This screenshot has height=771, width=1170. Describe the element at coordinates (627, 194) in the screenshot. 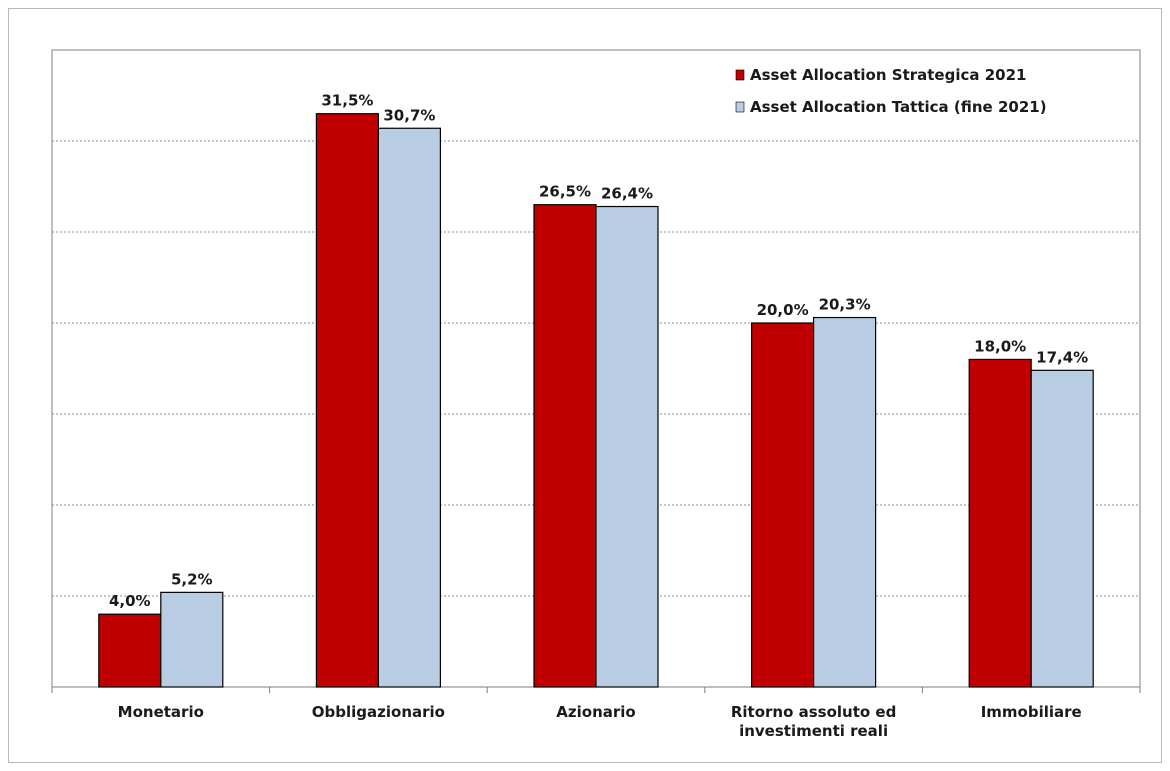

I see `data-label: 26,4%` at that location.